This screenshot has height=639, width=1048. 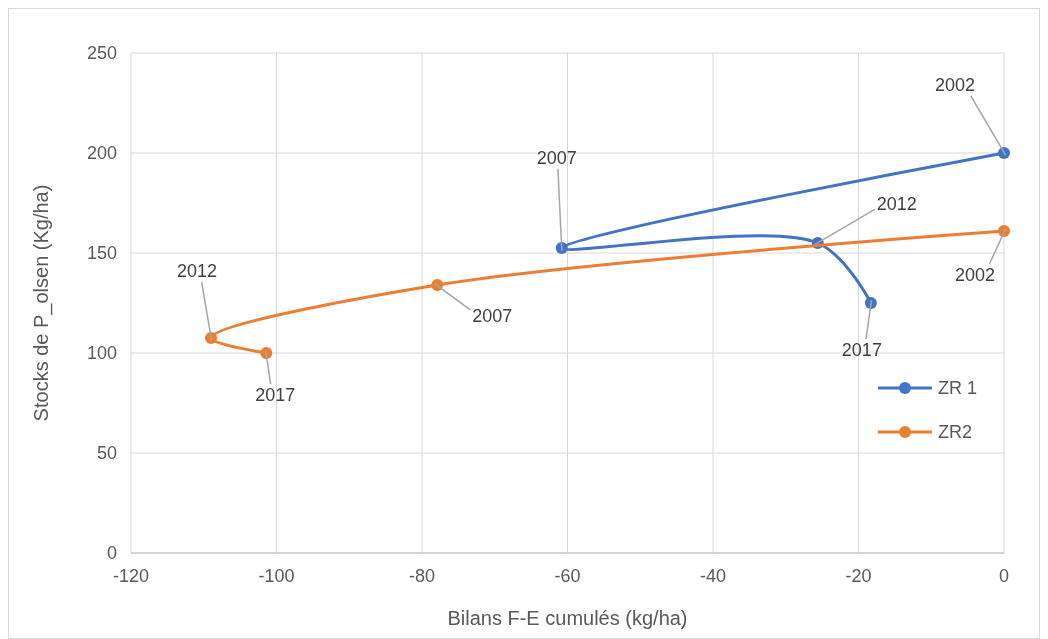 What do you see at coordinates (1004, 576) in the screenshot?
I see `x-tick-label: 0` at bounding box center [1004, 576].